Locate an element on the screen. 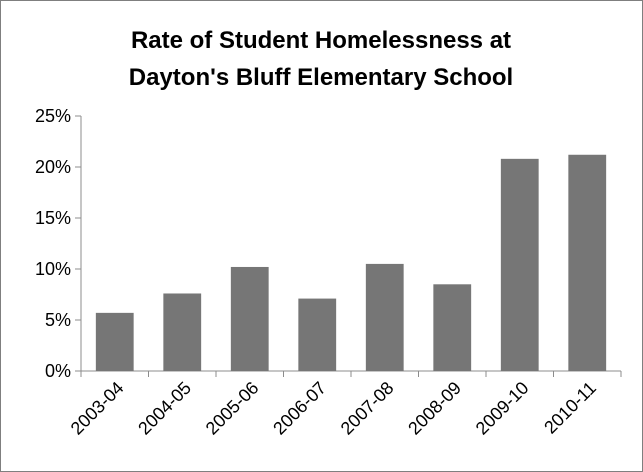  x-tick-label: 2007-08 is located at coordinates (367, 408).